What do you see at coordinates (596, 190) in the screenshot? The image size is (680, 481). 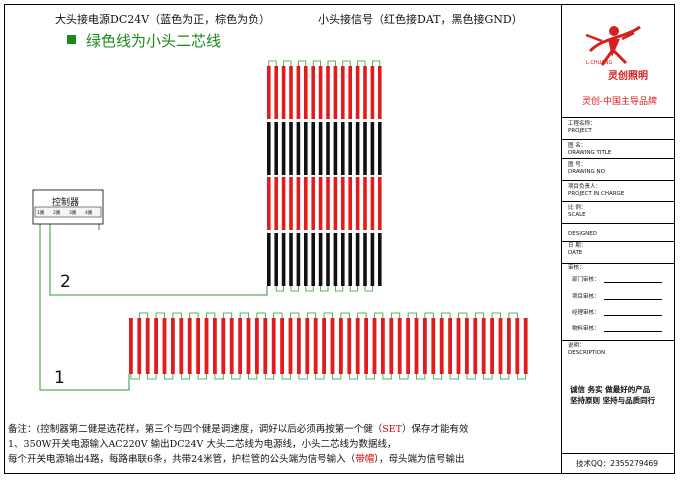 I see `tb-project-in-charge: 项目负责人： PROJECT IN CHARGE` at bounding box center [596, 190].